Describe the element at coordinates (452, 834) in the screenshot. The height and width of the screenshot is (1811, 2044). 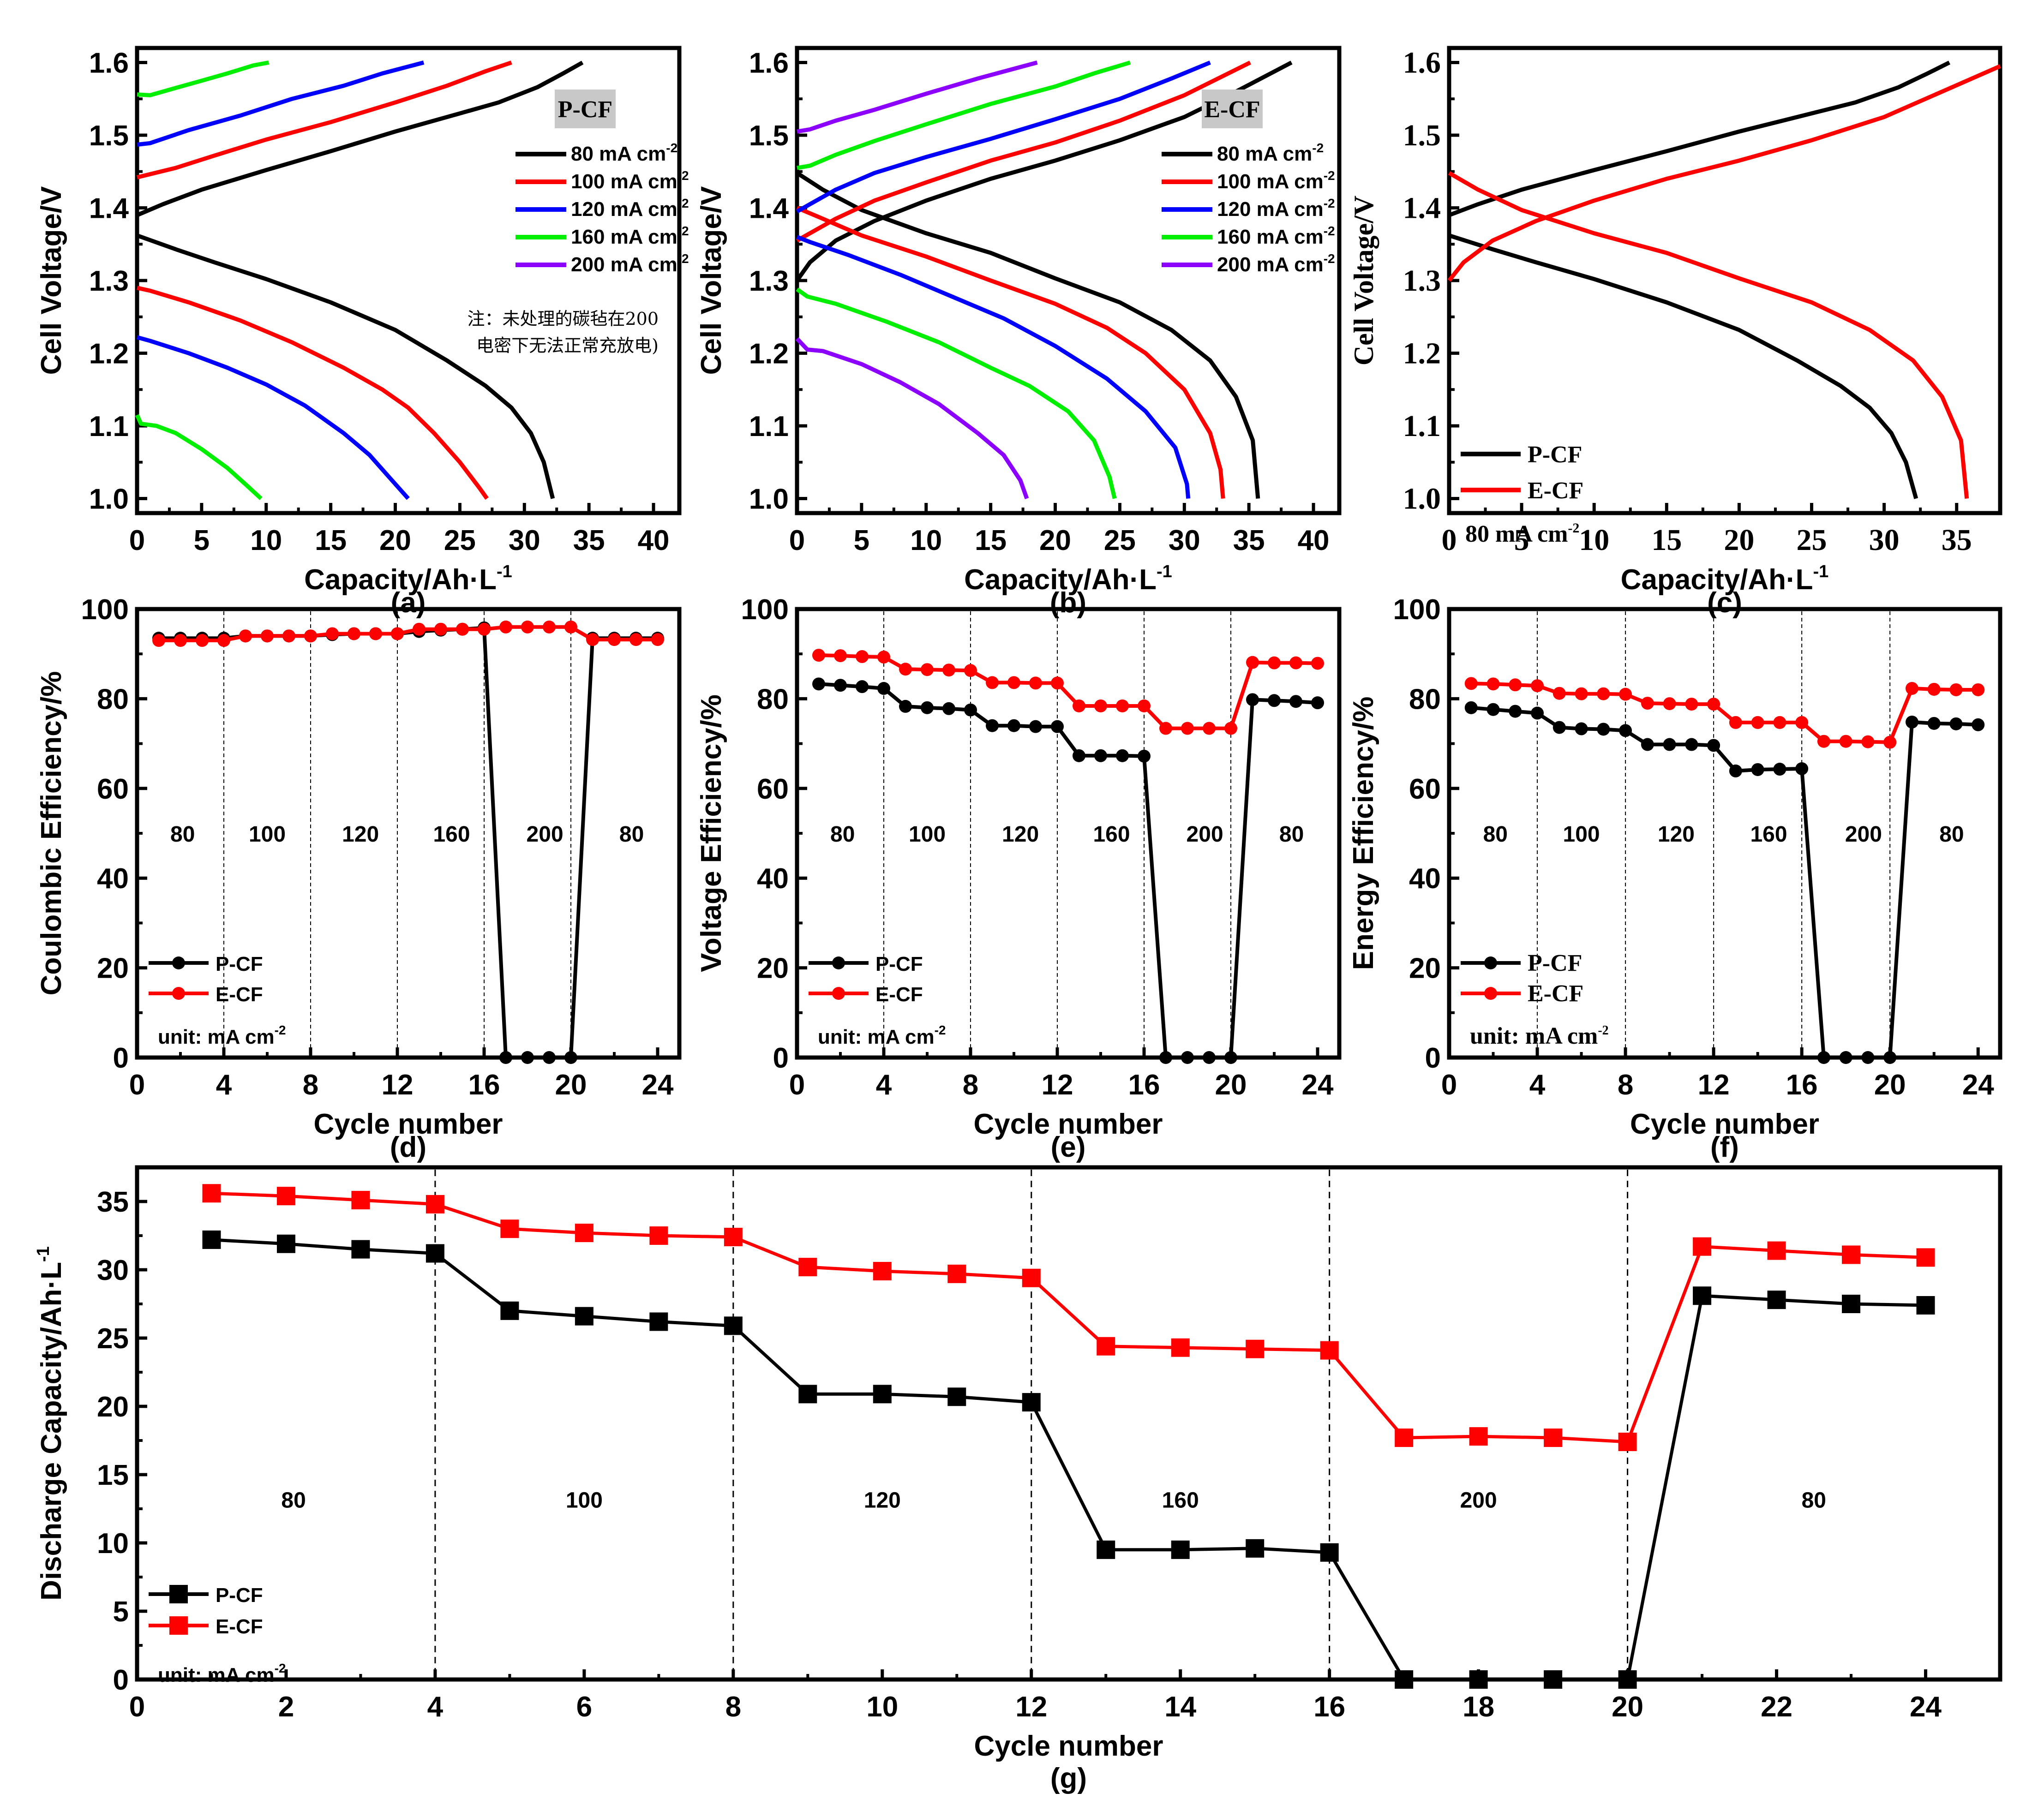
I see `rate-region-label: 160` at that location.